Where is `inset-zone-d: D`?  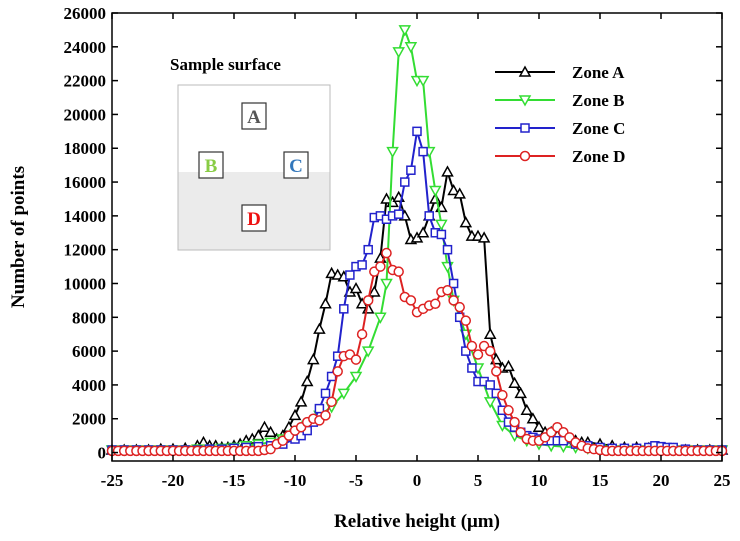 inset-zone-d: D is located at coordinates (254, 218).